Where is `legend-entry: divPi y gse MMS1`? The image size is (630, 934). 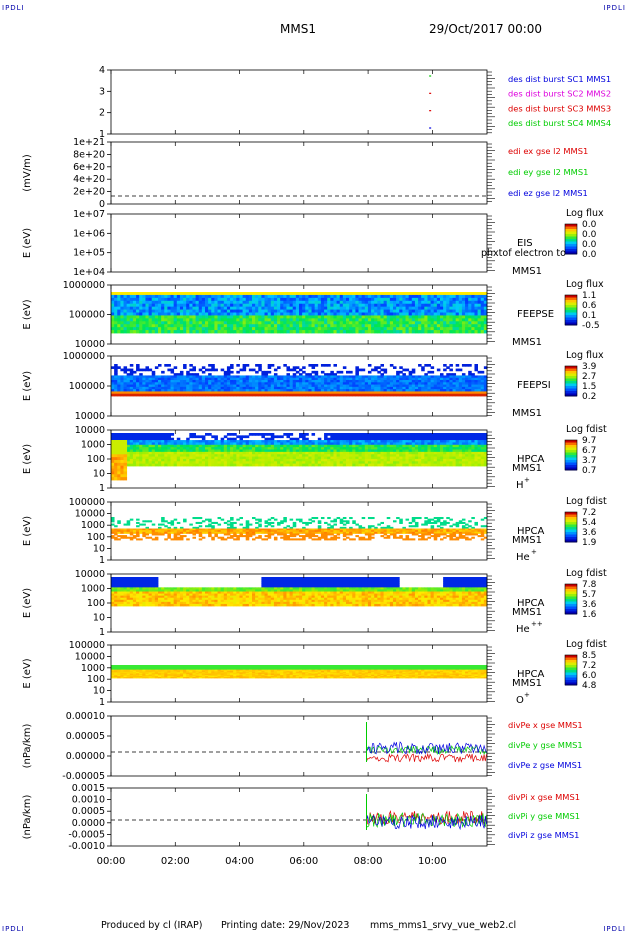
legend-entry: divPi y gse MMS1 is located at coordinates (544, 816).